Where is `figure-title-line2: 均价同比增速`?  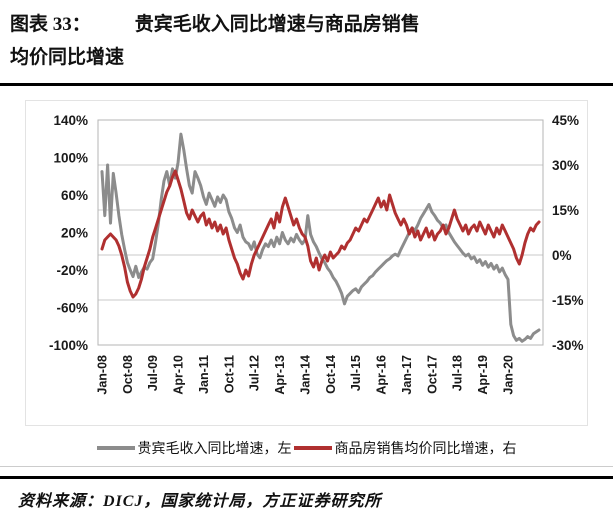
figure-title-line2: 均价同比增速 is located at coordinates (67, 57).